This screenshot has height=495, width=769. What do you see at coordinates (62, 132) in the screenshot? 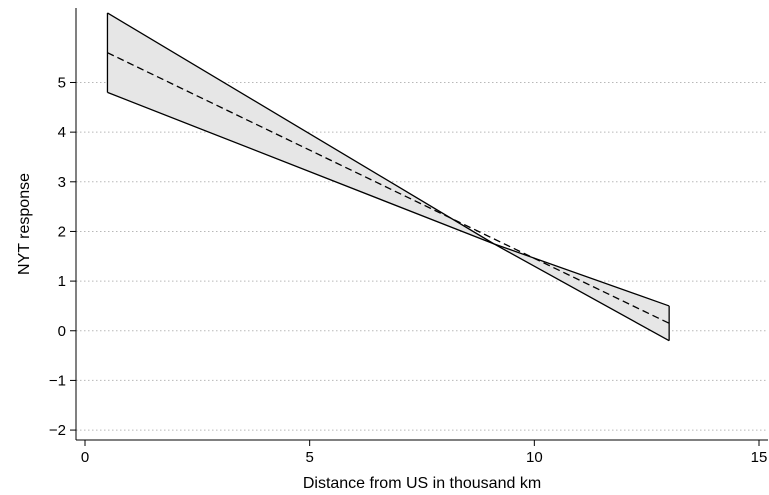
I see `y-tick-label: 4` at bounding box center [62, 132].